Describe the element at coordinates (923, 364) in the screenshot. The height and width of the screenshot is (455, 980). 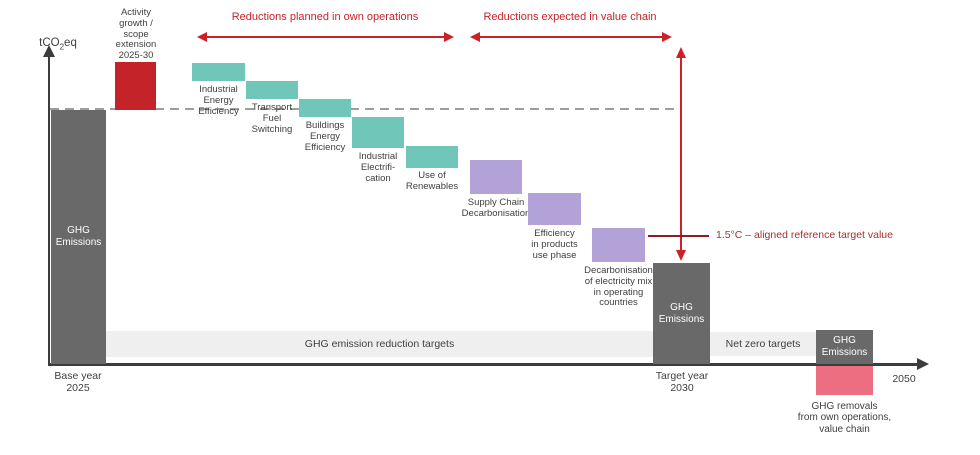
I see `x-axis-right-arrow-icon` at that location.